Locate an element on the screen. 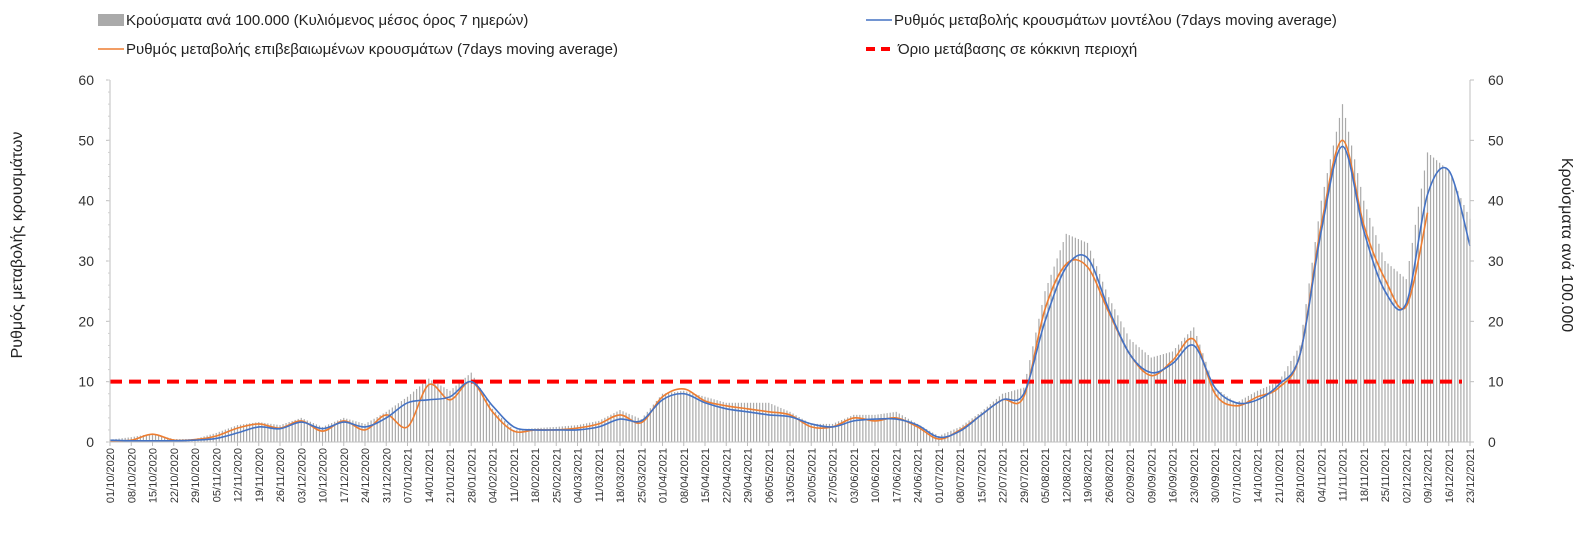 This screenshot has width=1588, height=534. x-tick-label: 15/04/2021 is located at coordinates (706, 475).